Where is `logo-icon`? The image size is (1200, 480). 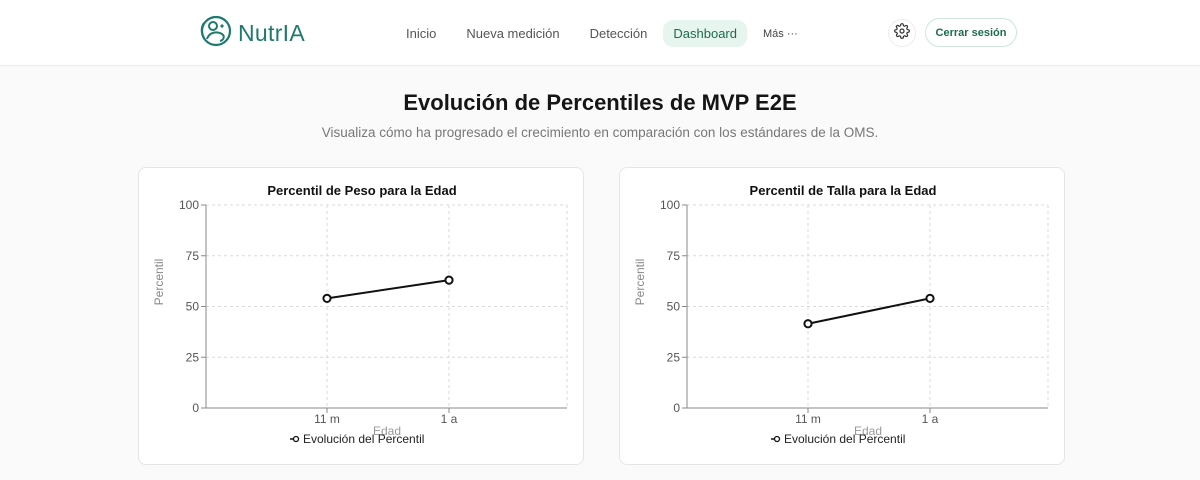
logo-icon is located at coordinates (216, 33).